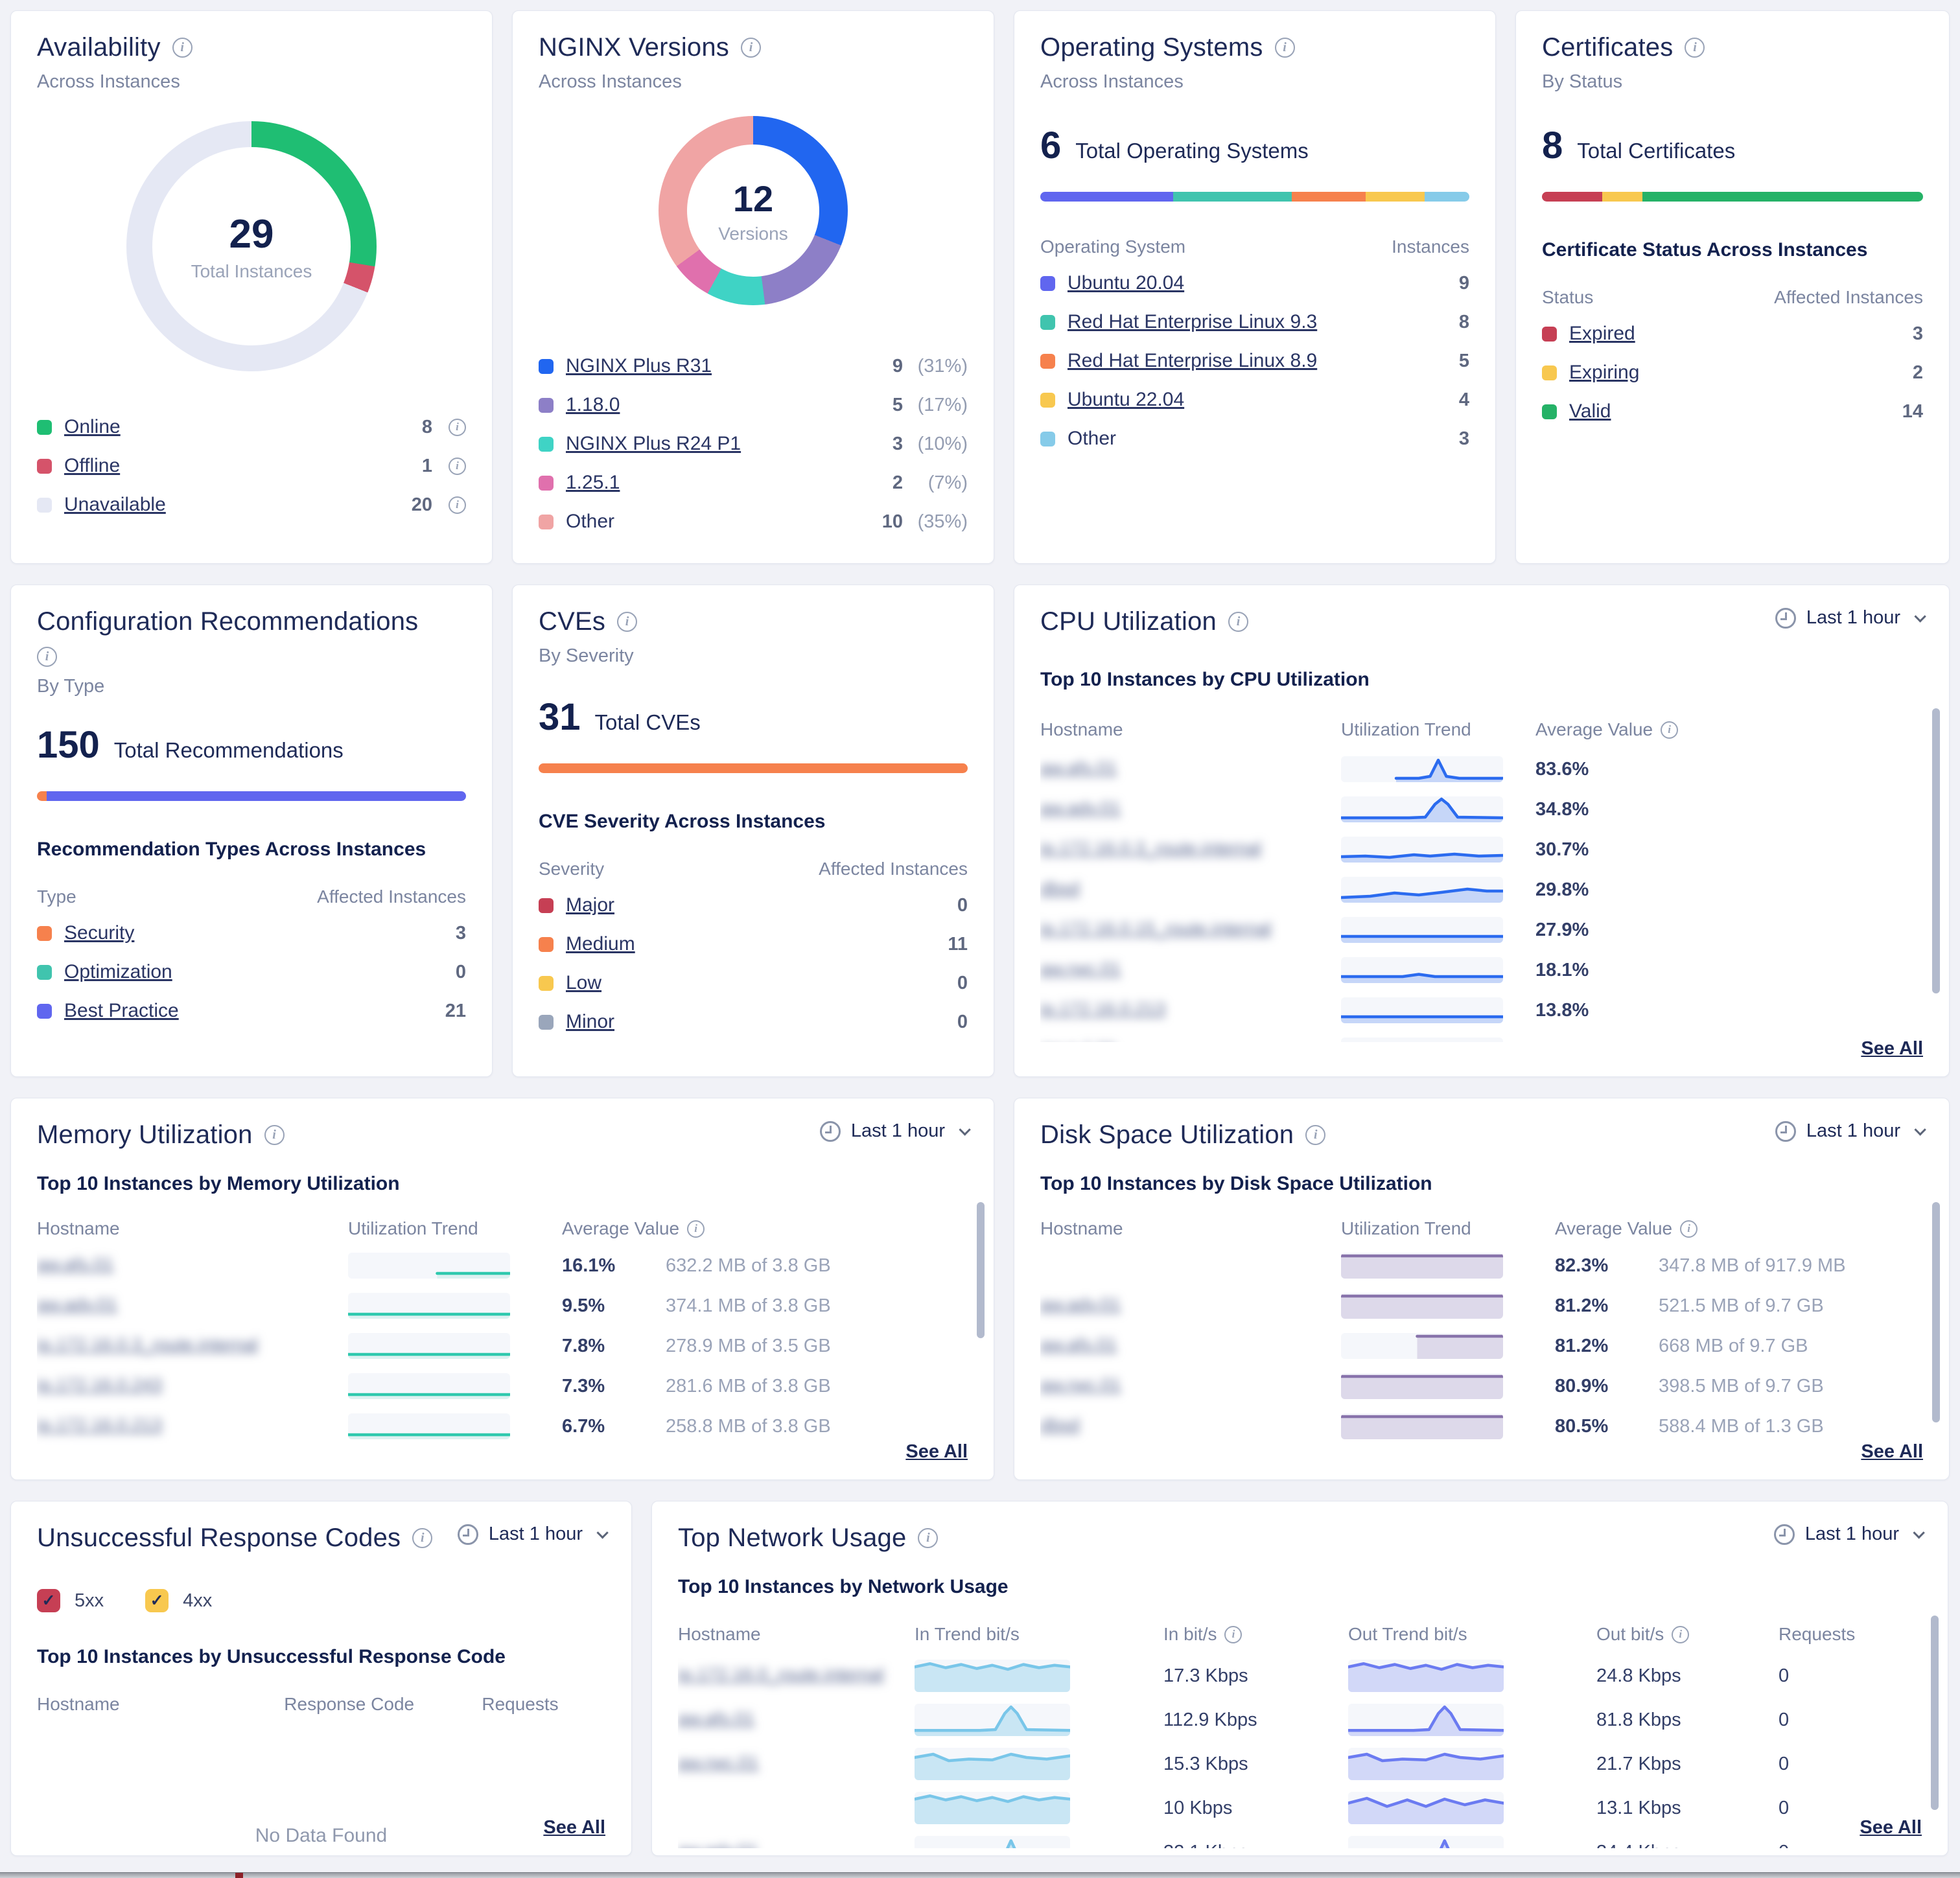 The height and width of the screenshot is (1878, 1960). Describe the element at coordinates (593, 404) in the screenshot. I see `legend-label: 1.18.0` at that location.